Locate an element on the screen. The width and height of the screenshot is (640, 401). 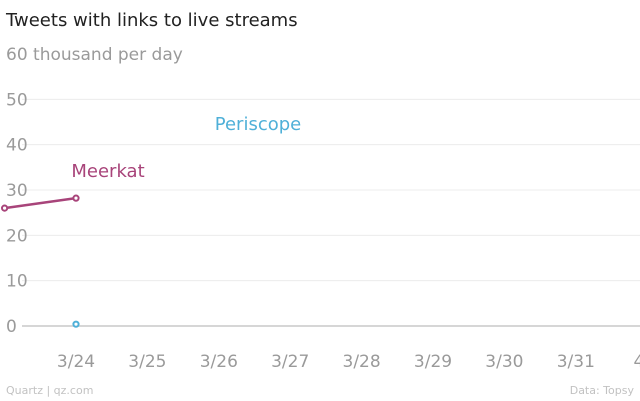
meerkat-line is located at coordinates (40, 203).